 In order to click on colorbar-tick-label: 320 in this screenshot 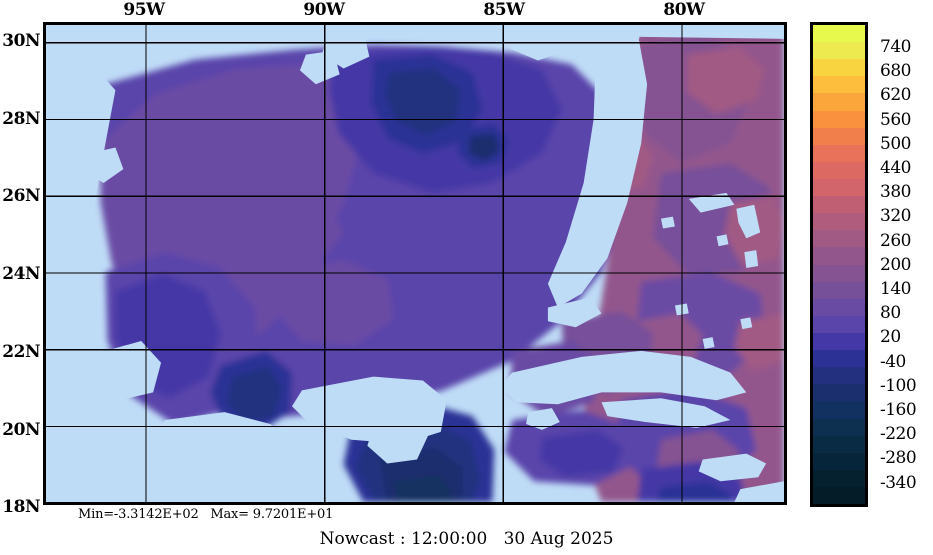, I will do `click(895, 216)`.